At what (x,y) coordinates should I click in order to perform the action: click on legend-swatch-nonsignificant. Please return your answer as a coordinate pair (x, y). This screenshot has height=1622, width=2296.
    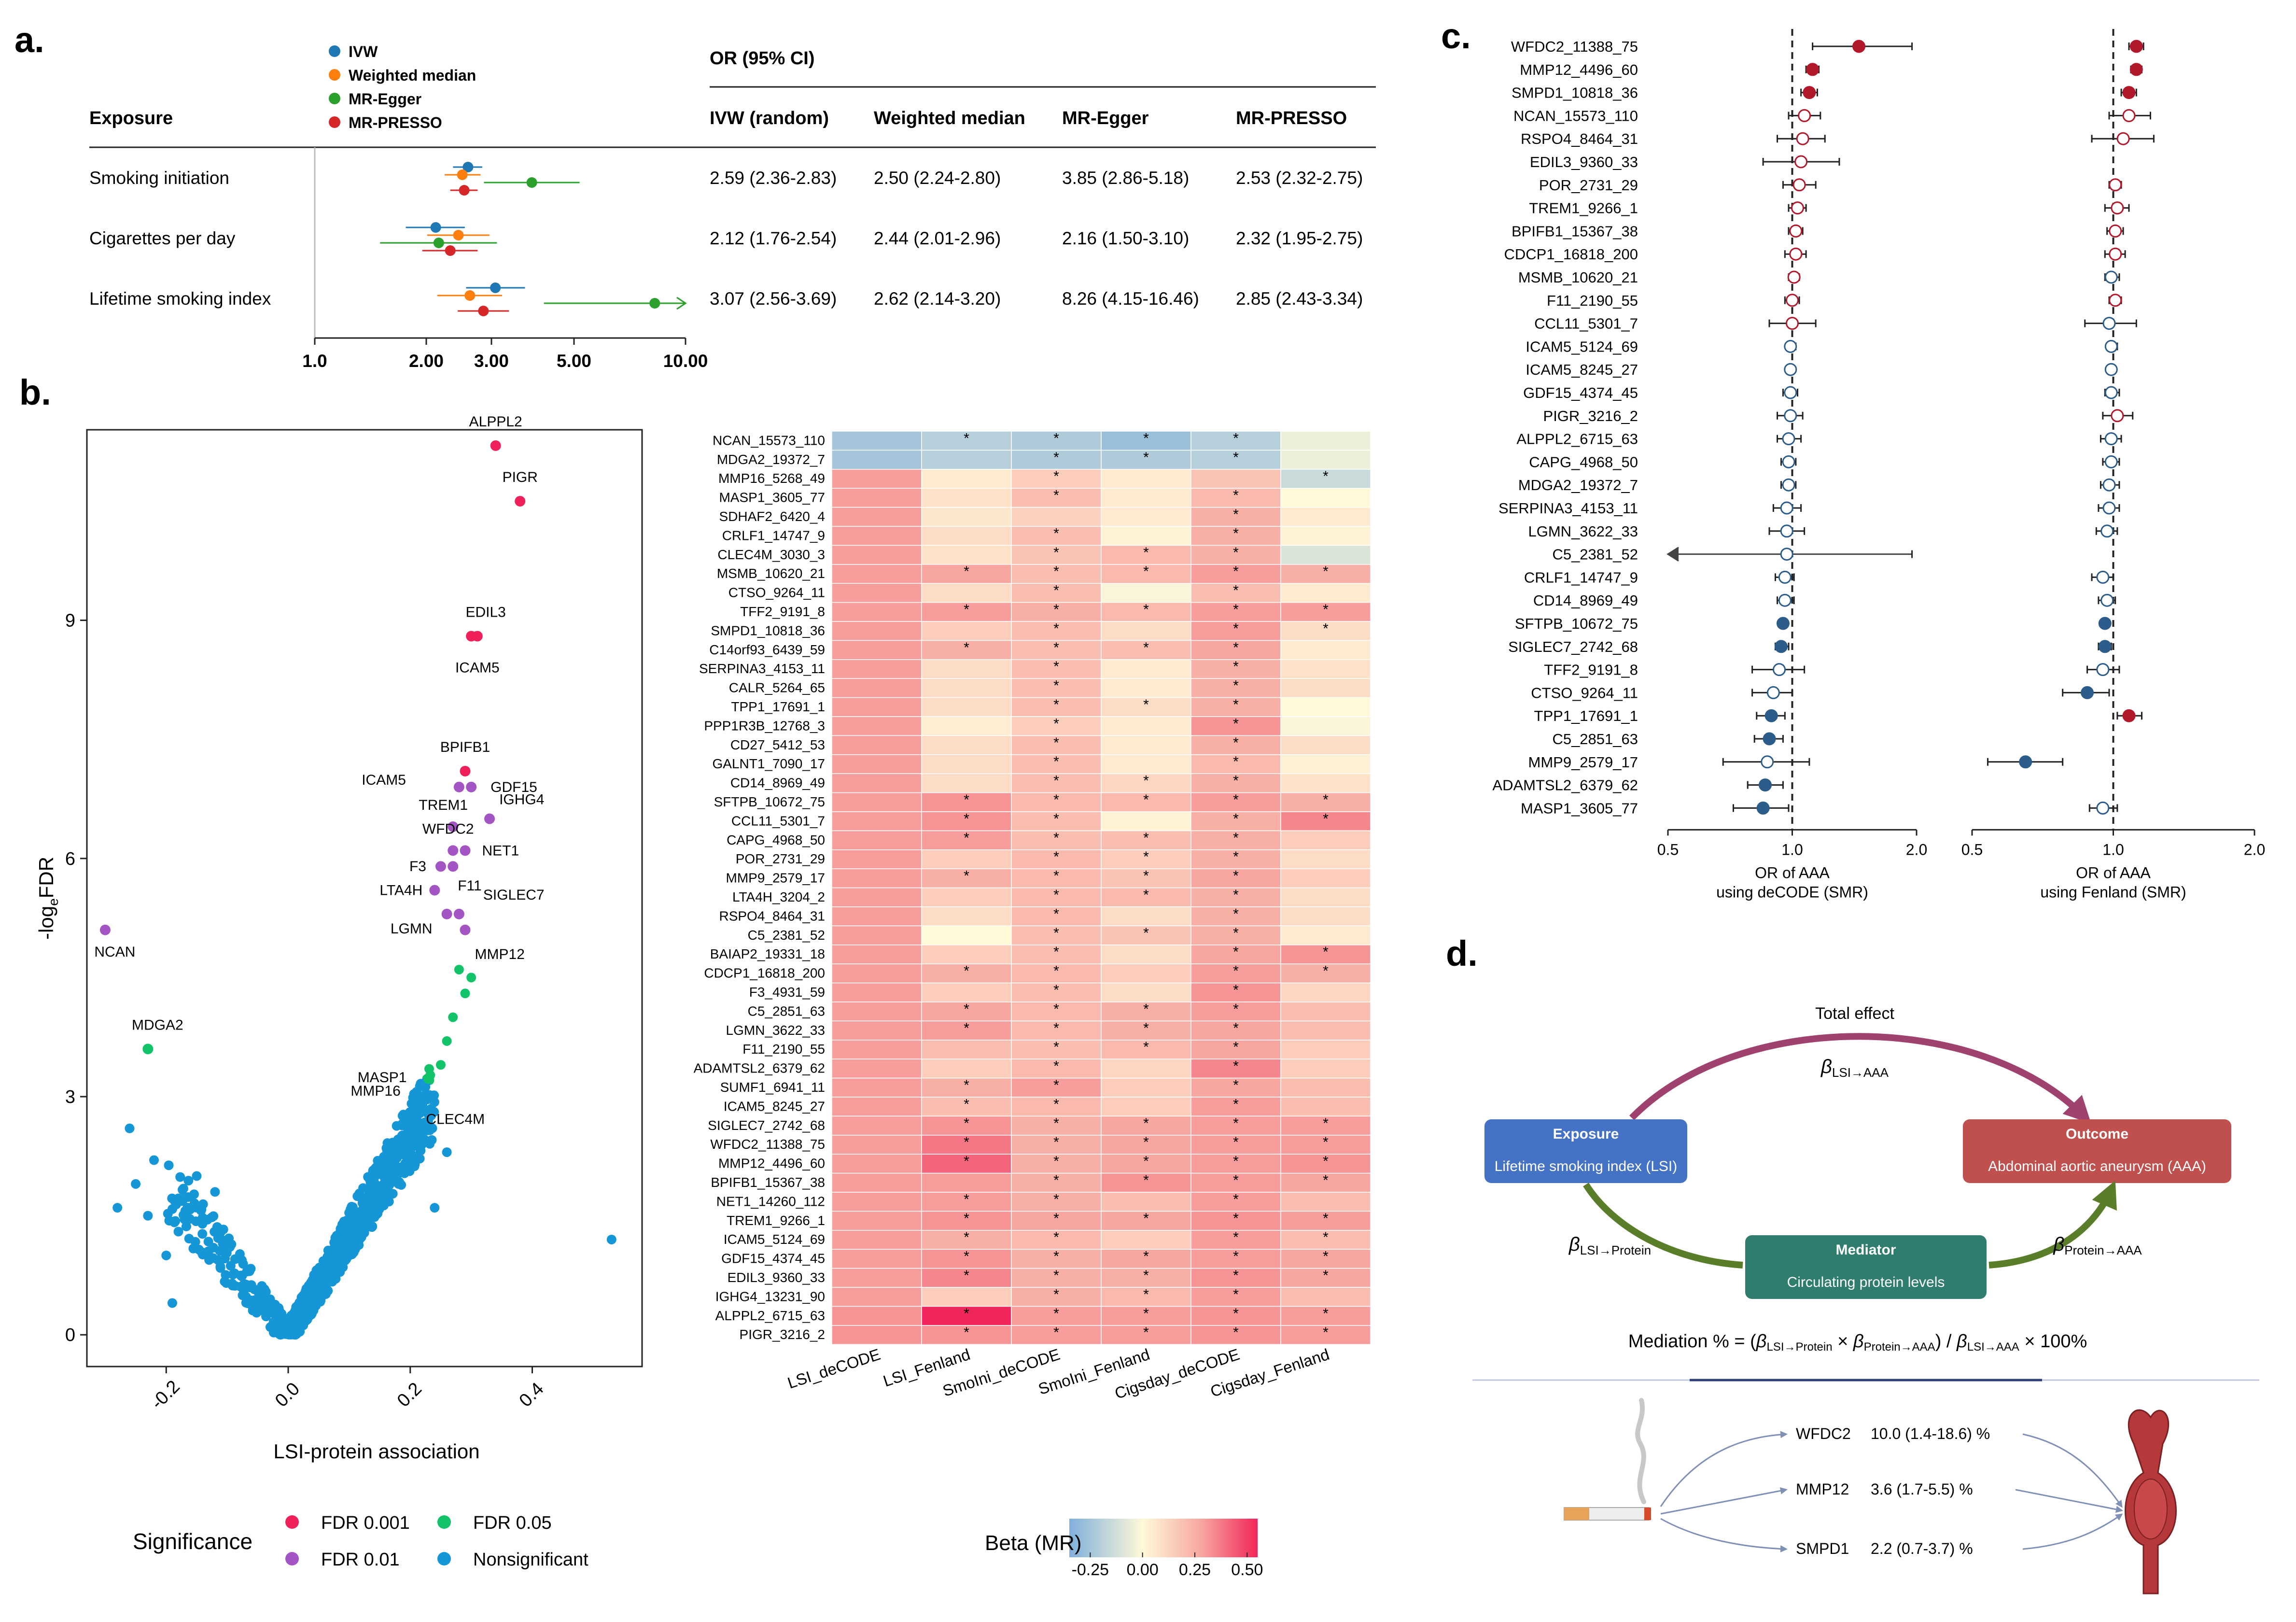
    Looking at the image, I should click on (444, 1559).